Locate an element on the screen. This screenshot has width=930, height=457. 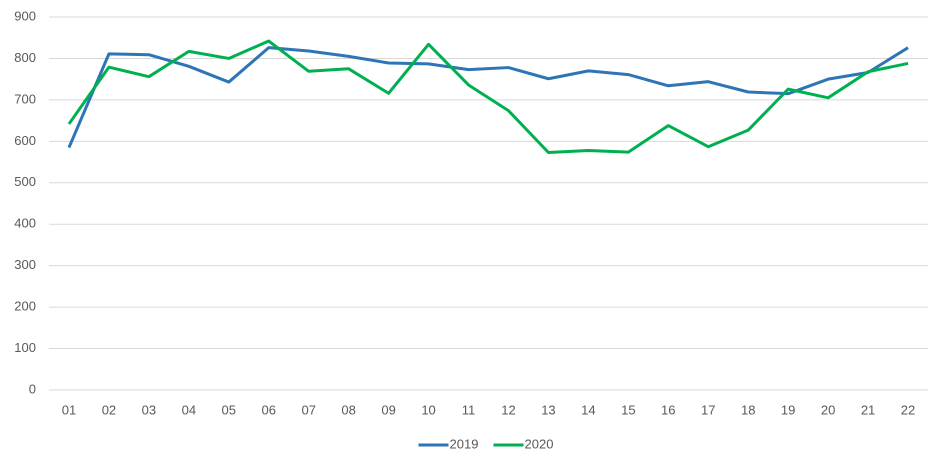
x-tick-label: 14 is located at coordinates (588, 409).